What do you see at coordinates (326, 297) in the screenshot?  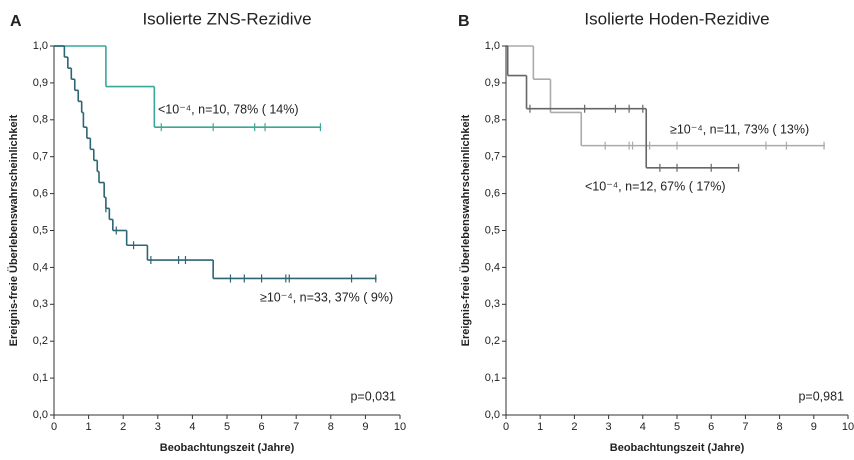 I see `series-label: ≥10⁻⁴, n=33, 37% ( 9%)` at bounding box center [326, 297].